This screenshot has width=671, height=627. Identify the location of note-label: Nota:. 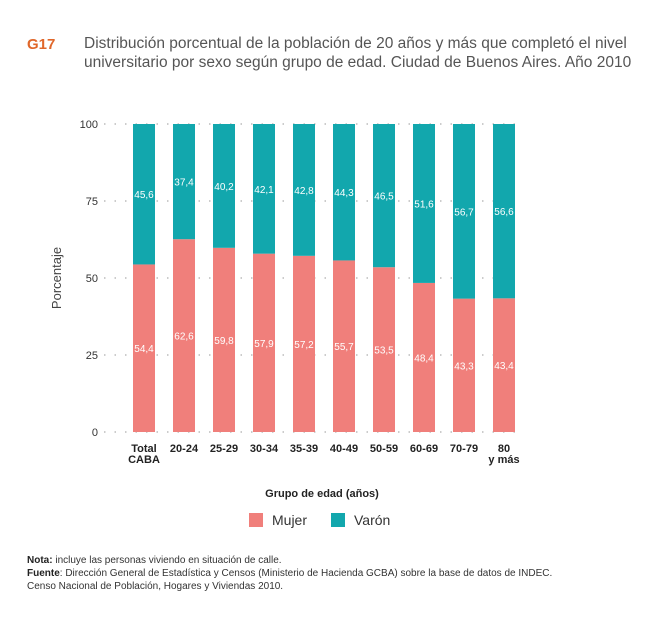
(40, 560).